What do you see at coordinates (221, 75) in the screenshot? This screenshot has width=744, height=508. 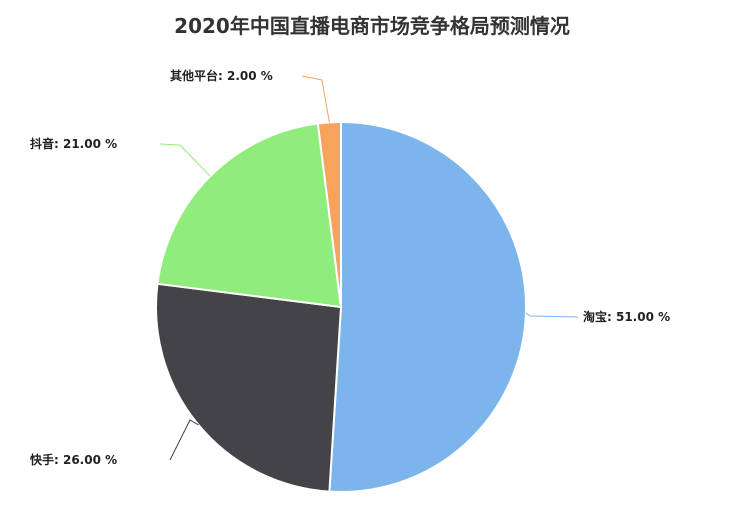 I see `data-label-3: 其他平台: 2.00 %` at bounding box center [221, 75].